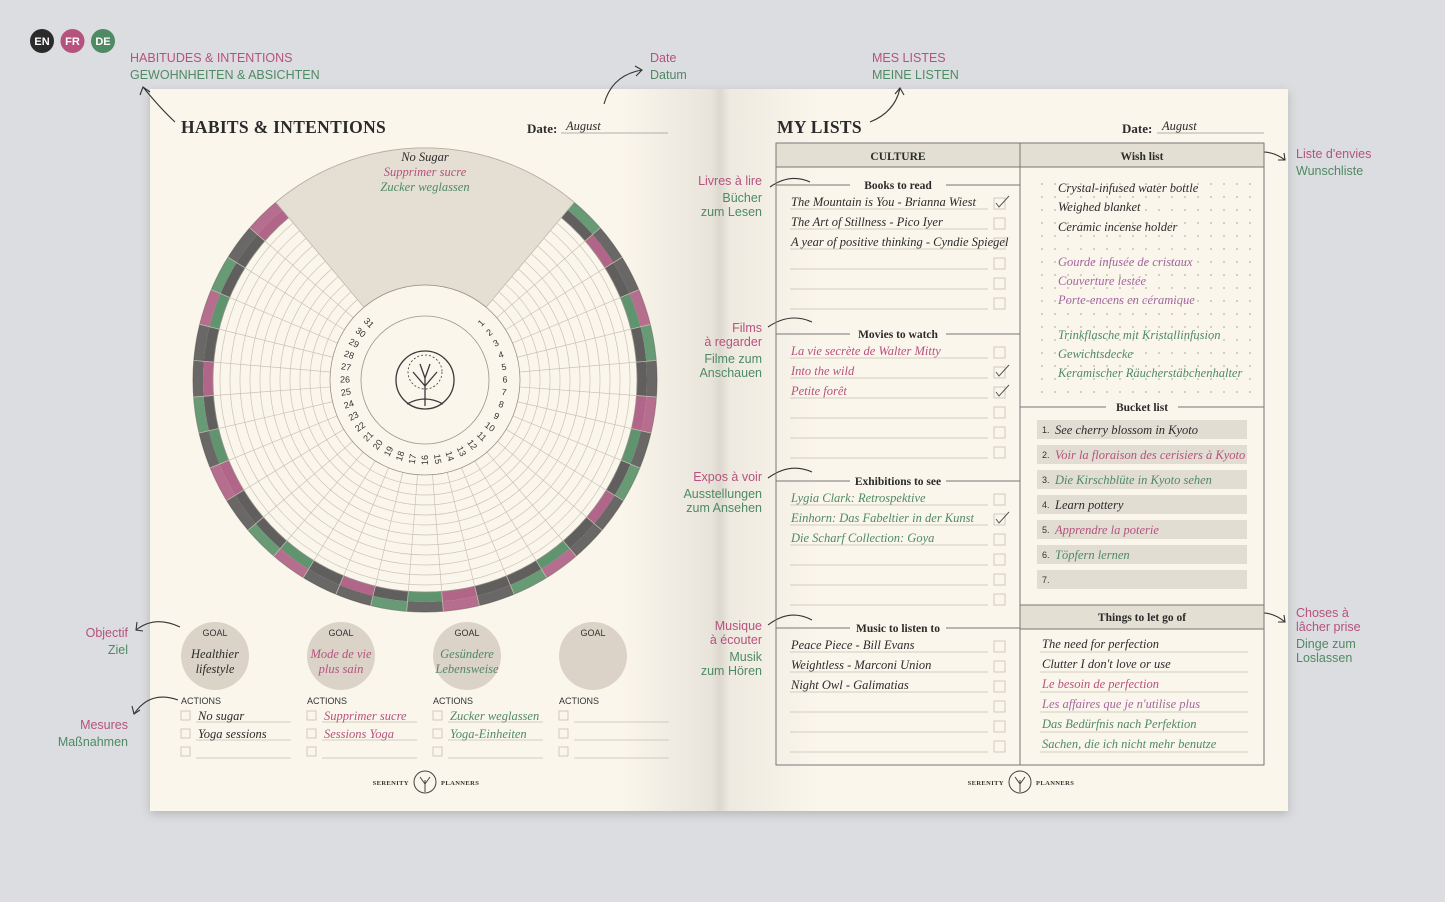 Image resolution: width=1445 pixels, height=902 pixels. Describe the element at coordinates (1046, 430) in the screenshot. I see `bucket-number: 1.` at that location.